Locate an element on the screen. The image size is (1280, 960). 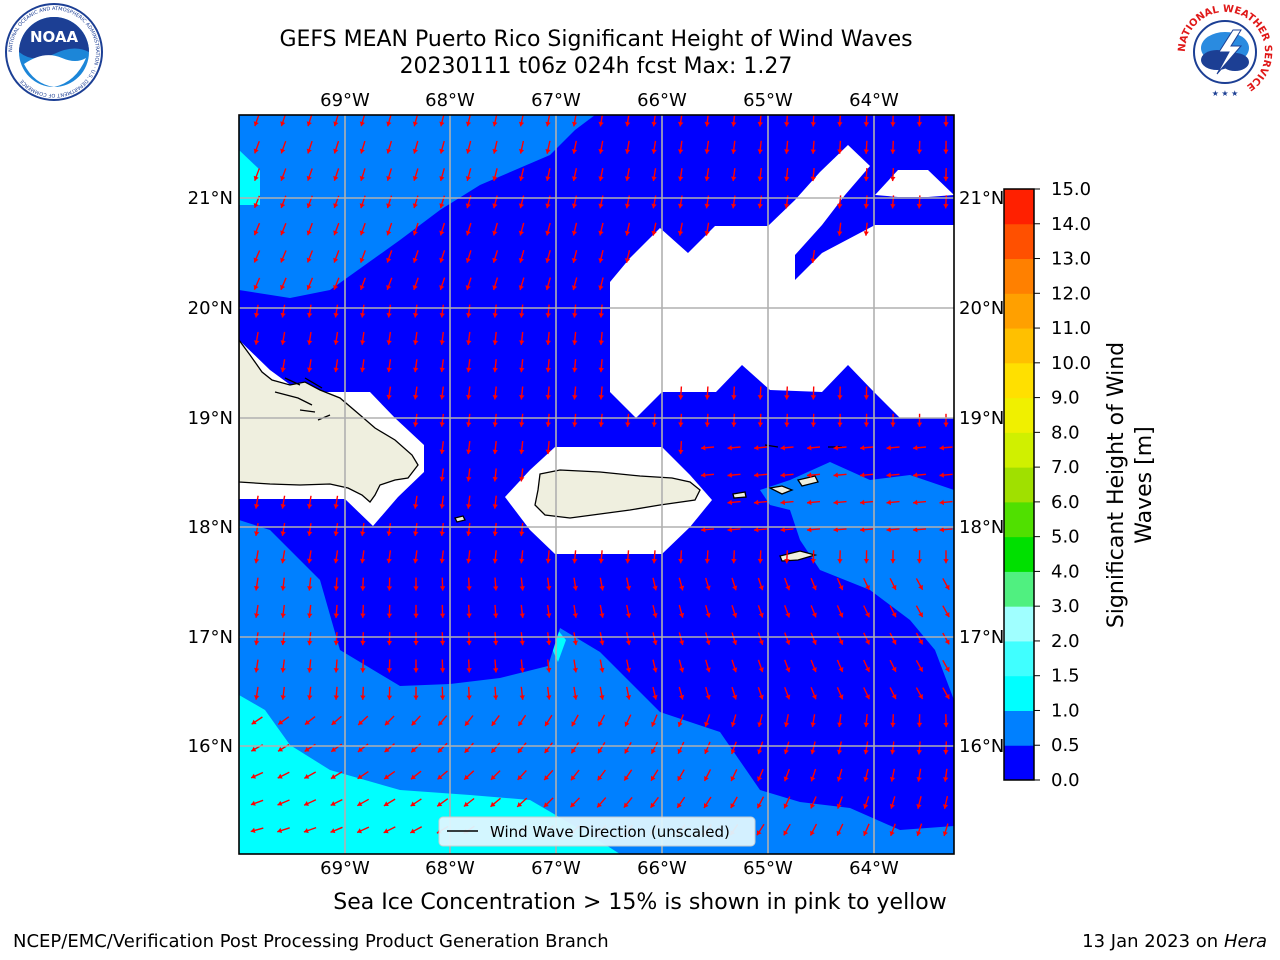
colorbar-tick-label: 4.0 is located at coordinates (1065, 571).